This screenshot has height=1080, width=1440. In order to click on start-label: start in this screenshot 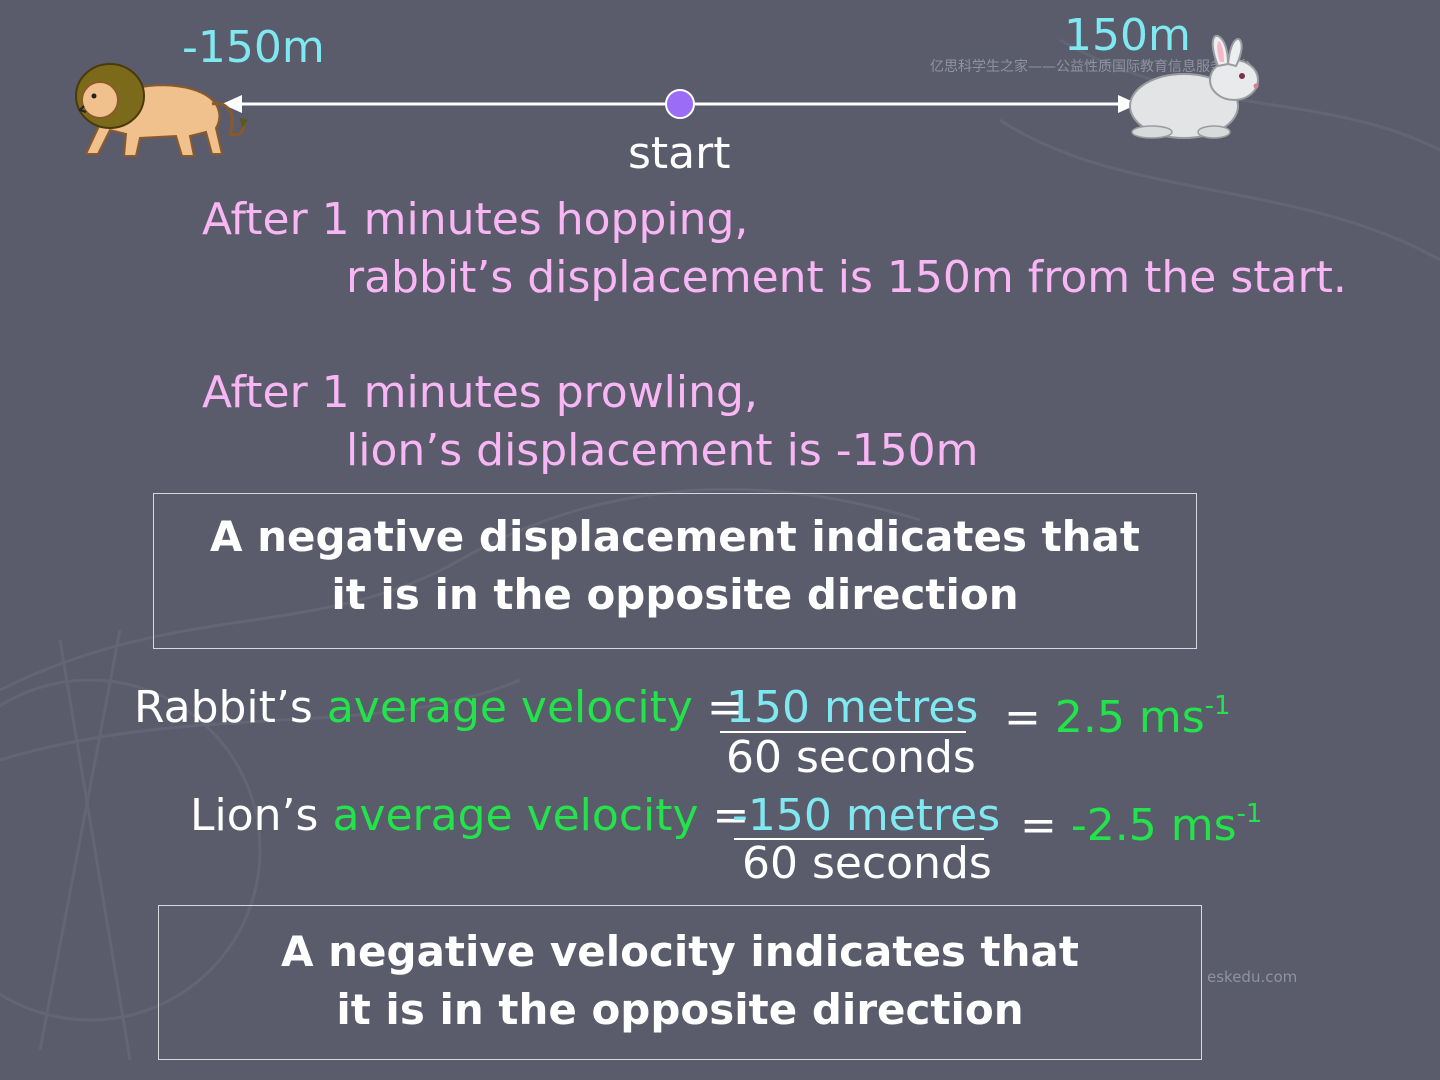, I will do `click(679, 153)`.